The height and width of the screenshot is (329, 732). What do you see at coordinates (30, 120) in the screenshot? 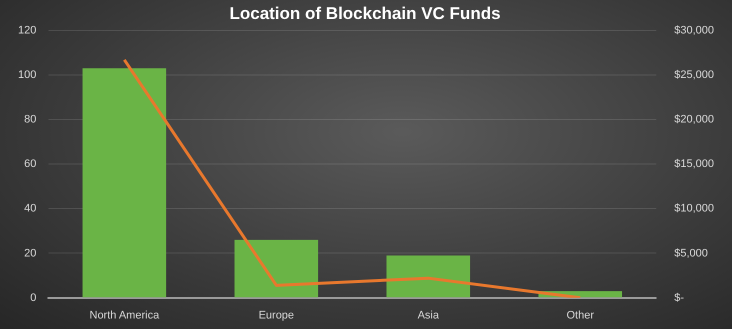
I see `y-tick-label: 80` at bounding box center [30, 120].